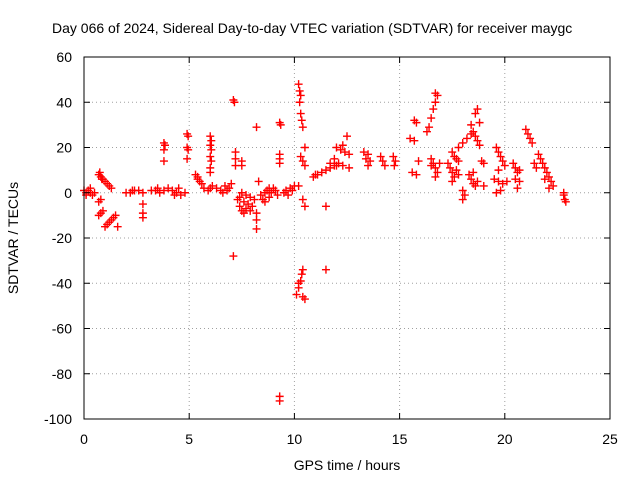 Image resolution: width=640 pixels, height=485 pixels. What do you see at coordinates (62, 374) in the screenshot?
I see `y-tick-label: -80` at bounding box center [62, 374].